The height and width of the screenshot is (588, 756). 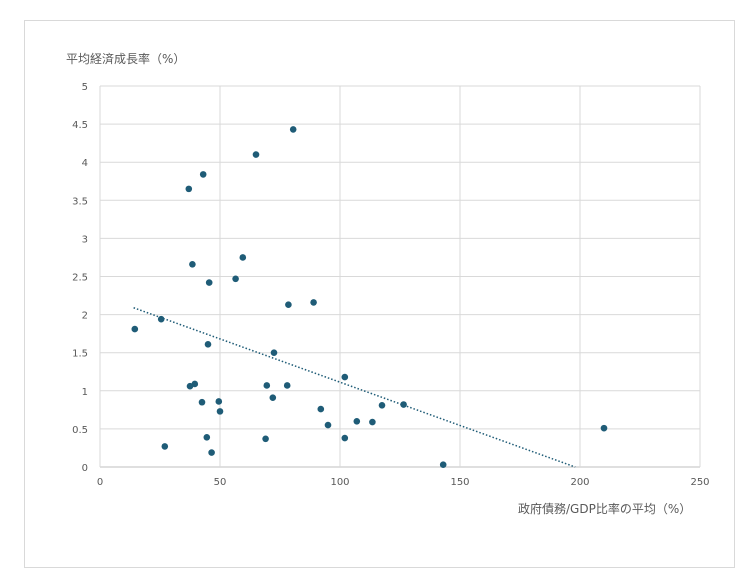 What do you see at coordinates (605, 509) in the screenshot?
I see `x-axis-title: 政府債務/GDP比率の平均（%）` at bounding box center [605, 509].